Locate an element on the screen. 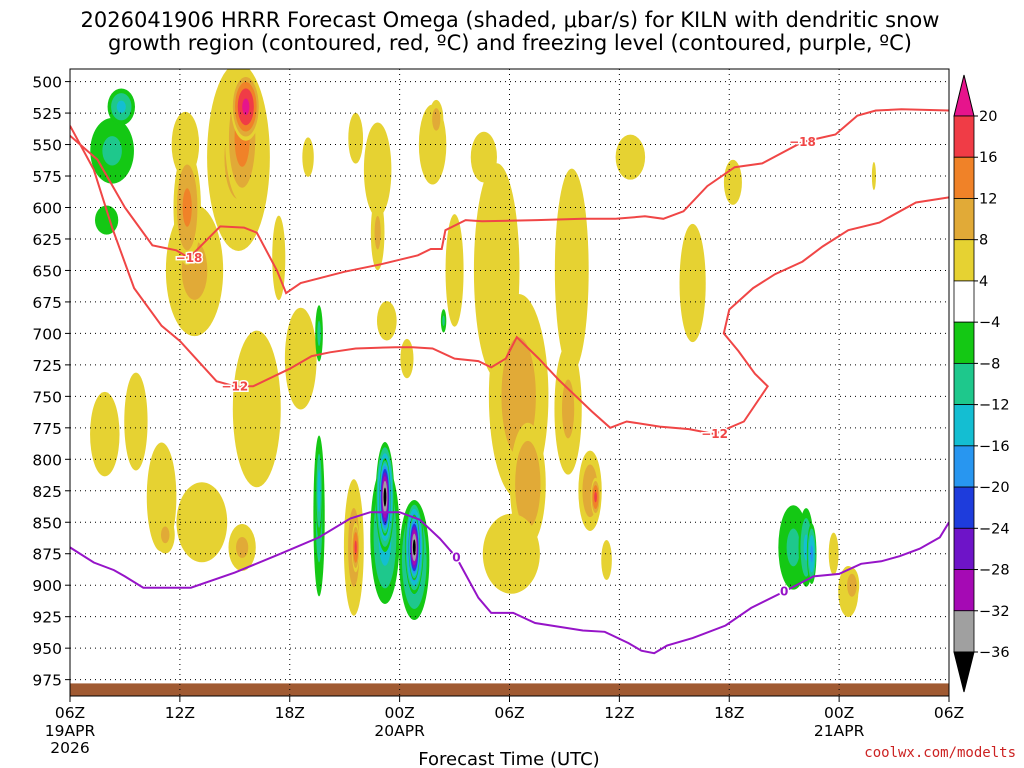  y-tick-label: 500 is located at coordinates (47, 83).